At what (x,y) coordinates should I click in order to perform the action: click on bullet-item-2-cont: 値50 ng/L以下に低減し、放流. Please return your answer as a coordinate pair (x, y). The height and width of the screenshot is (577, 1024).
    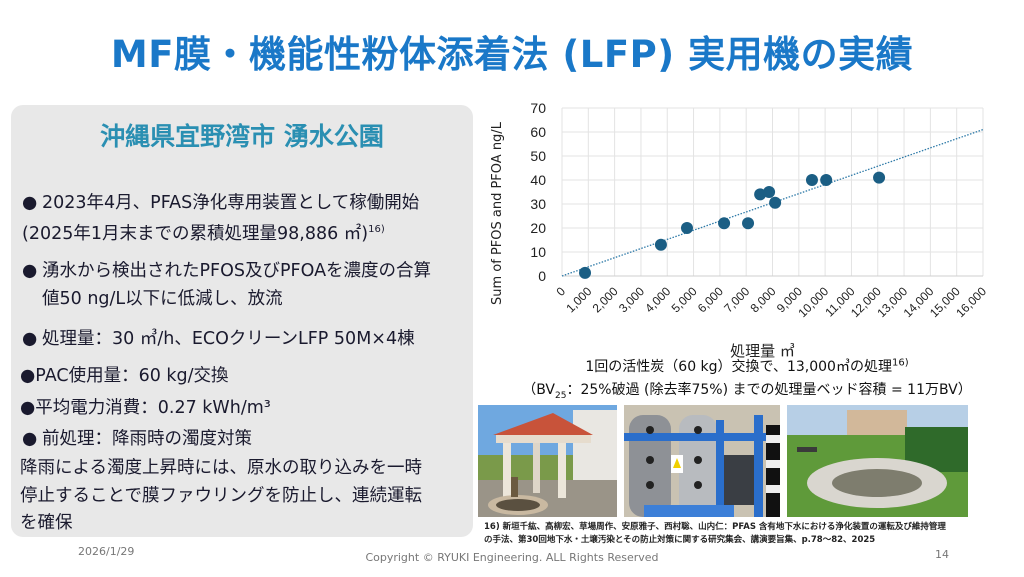
    Looking at the image, I should click on (162, 299).